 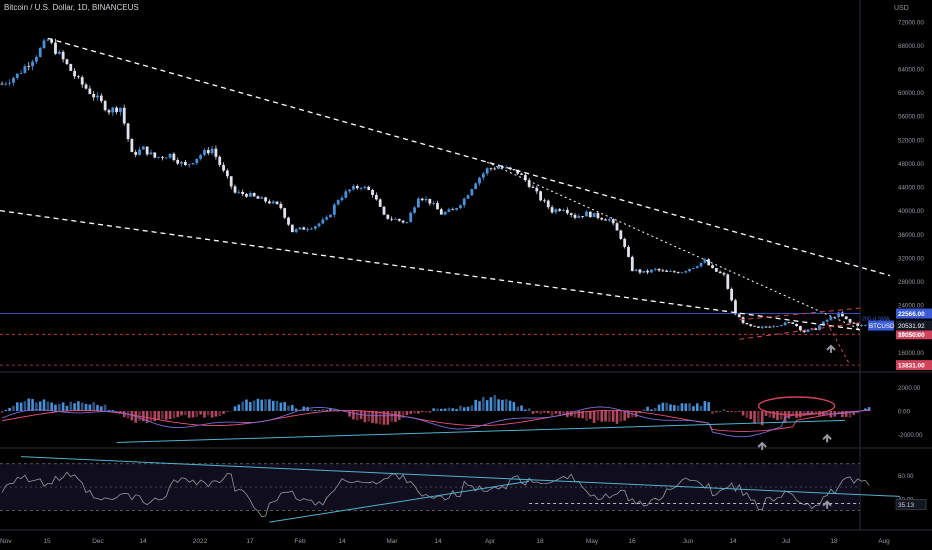 What do you see at coordinates (392, 541) in the screenshot?
I see `time-tick-label: Mar` at bounding box center [392, 541].